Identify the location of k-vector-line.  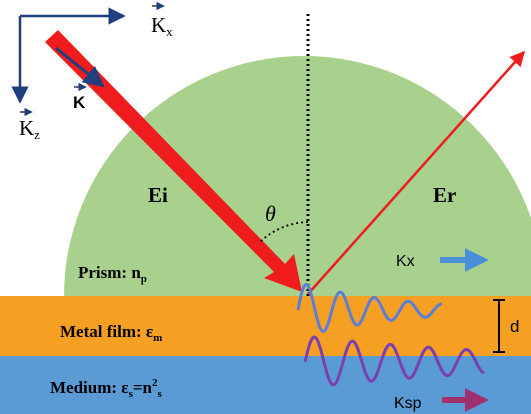
(80, 67).